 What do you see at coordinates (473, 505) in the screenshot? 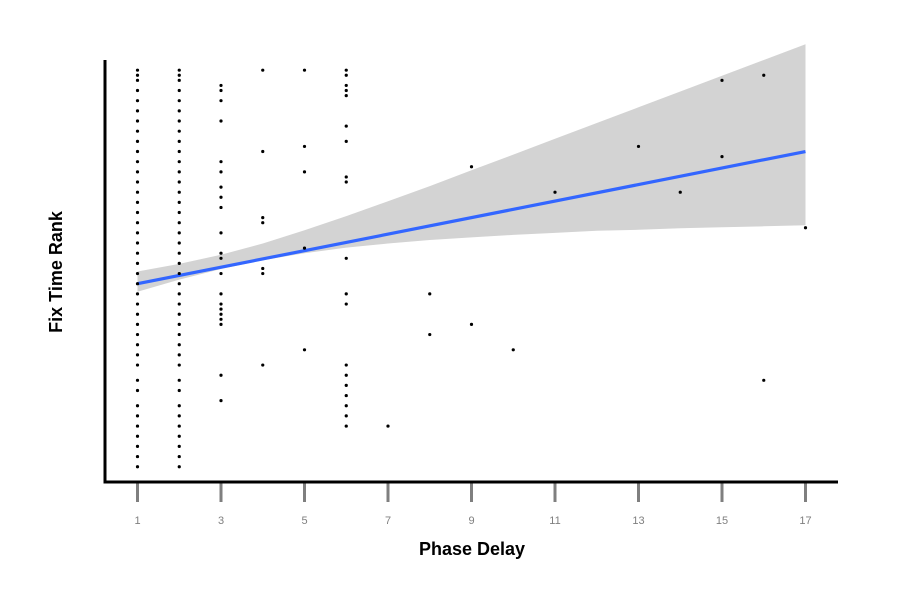
I see `x-ticks-layer: 1 3 5 7 9 11 13 15 17` at bounding box center [473, 505].